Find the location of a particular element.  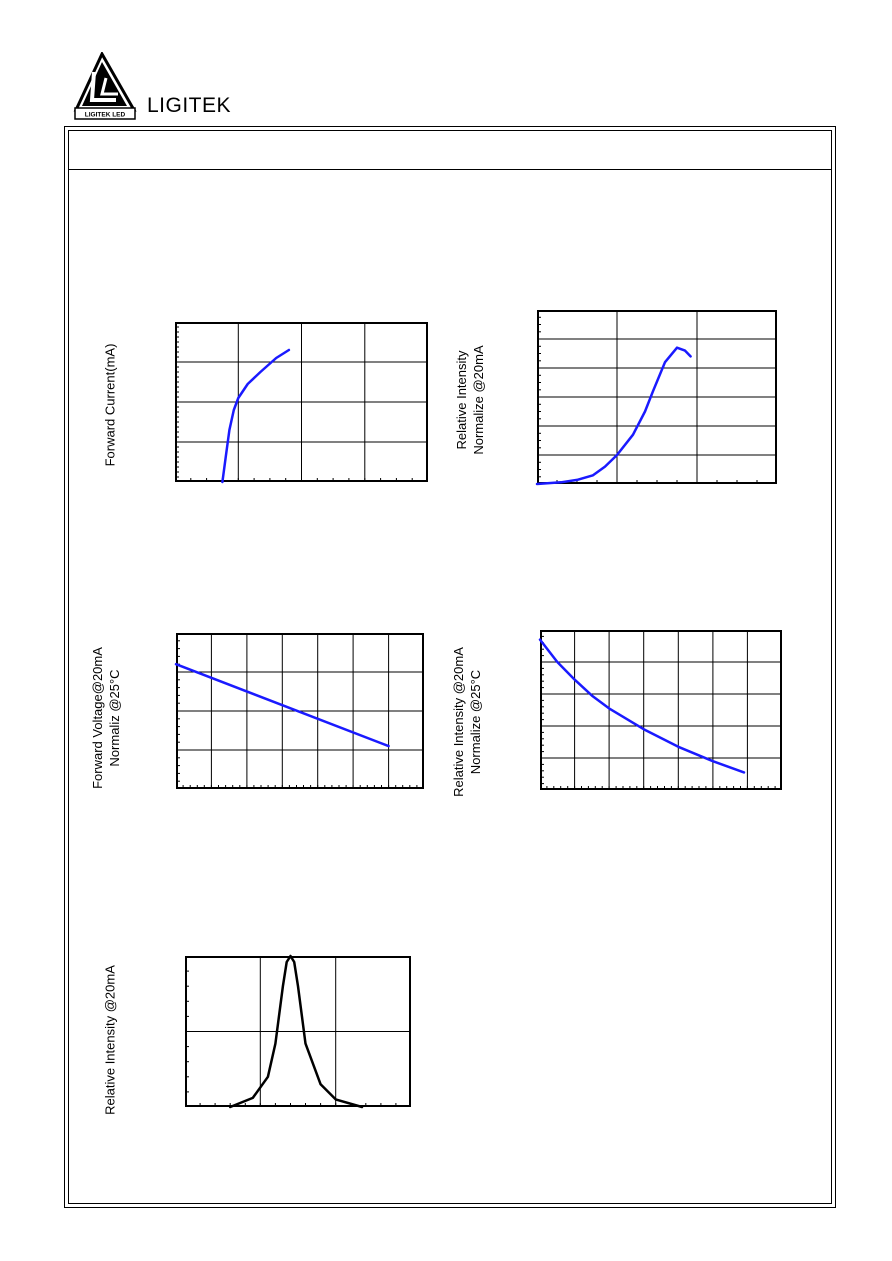

header-divider is located at coordinates (450, 169).